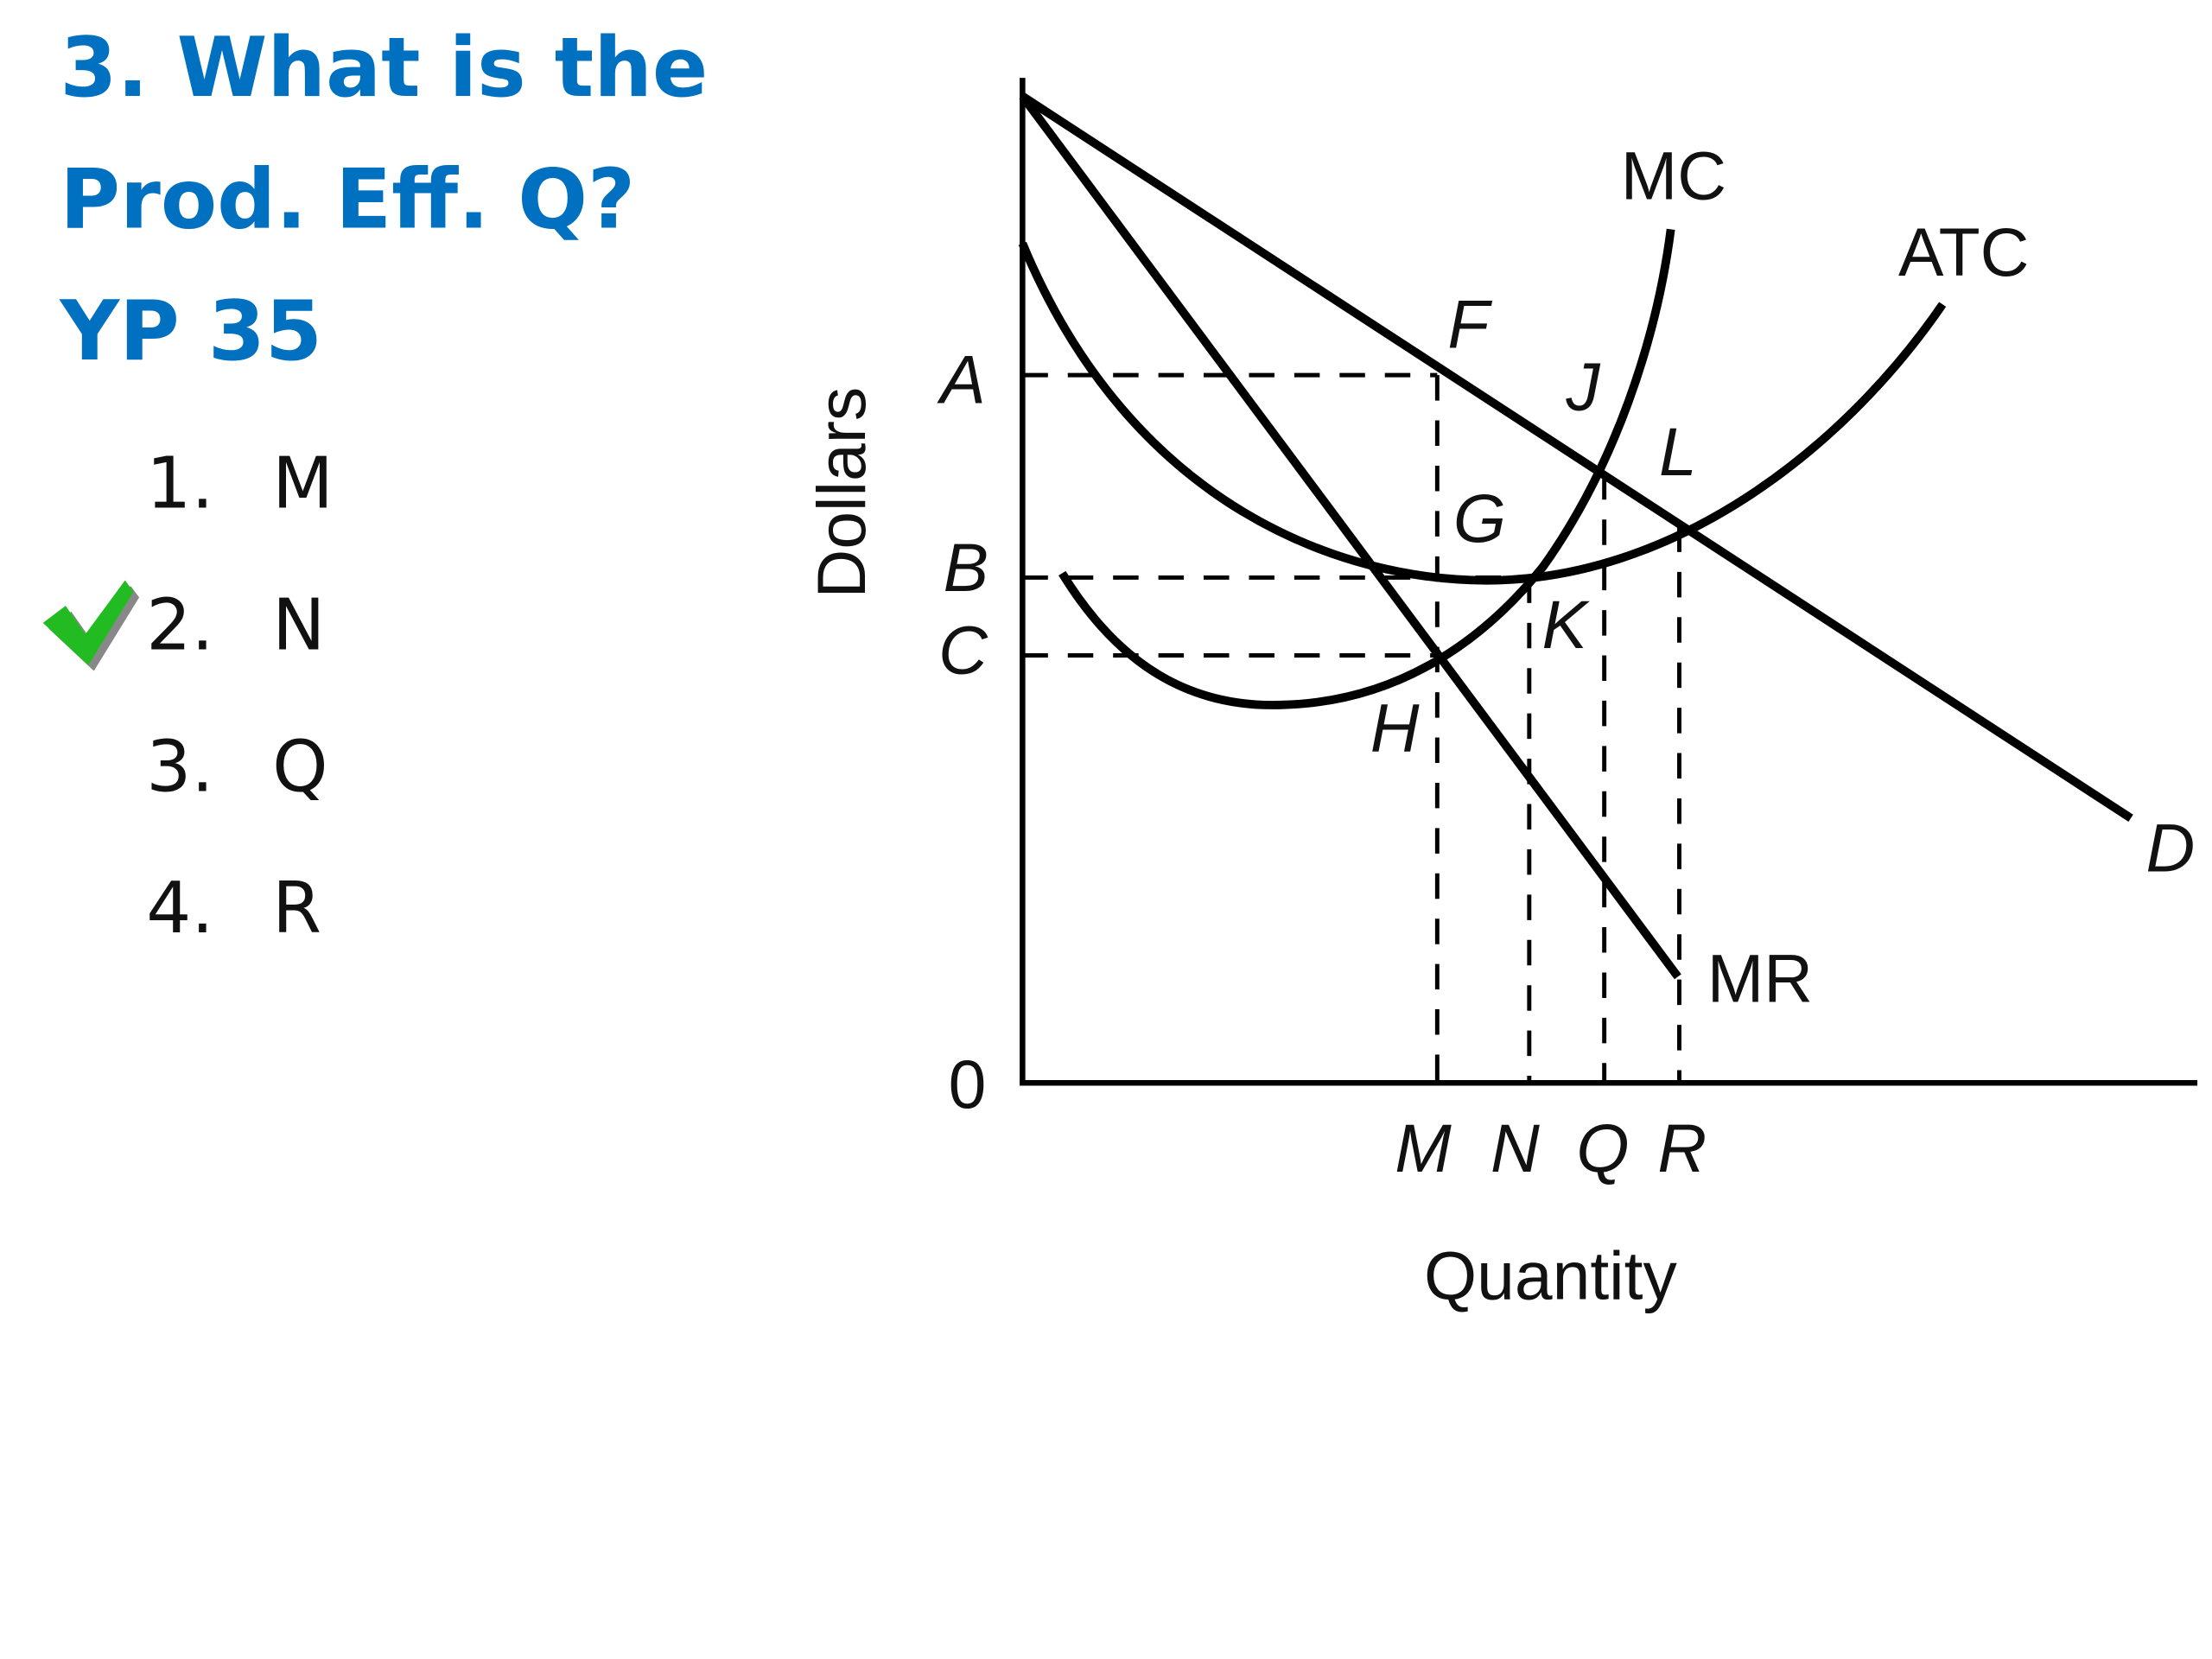 This screenshot has height=1659, width=2212. I want to click on option-number: 3., so click(179, 767).